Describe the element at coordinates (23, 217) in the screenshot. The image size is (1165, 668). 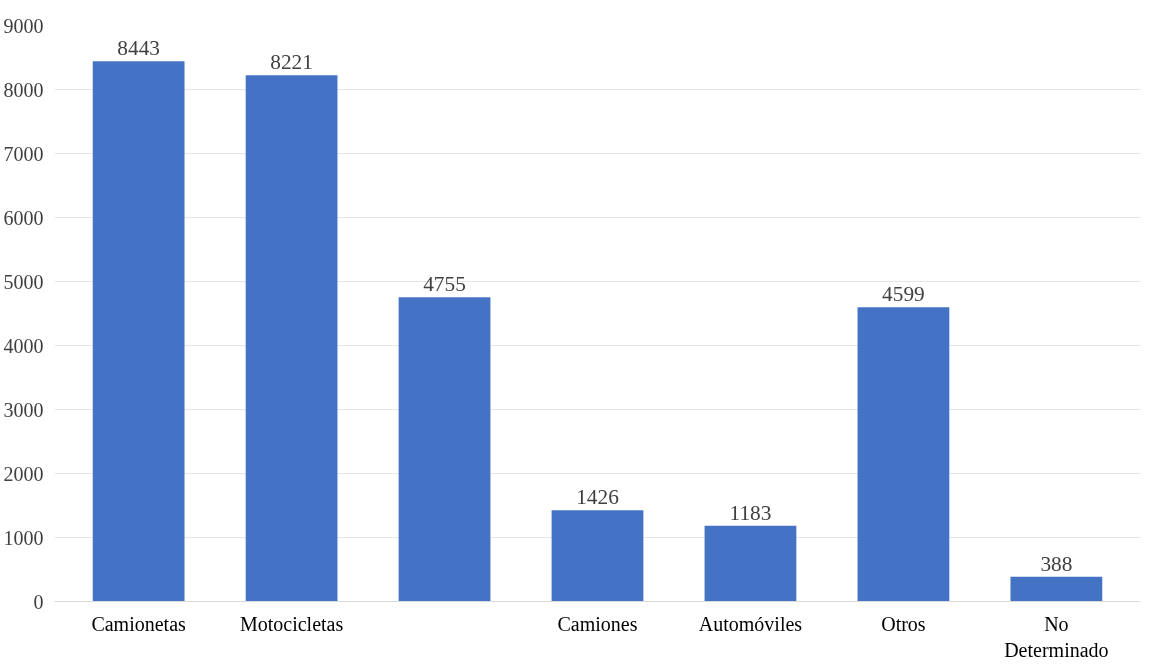
I see `y-tick-label: 6000` at that location.